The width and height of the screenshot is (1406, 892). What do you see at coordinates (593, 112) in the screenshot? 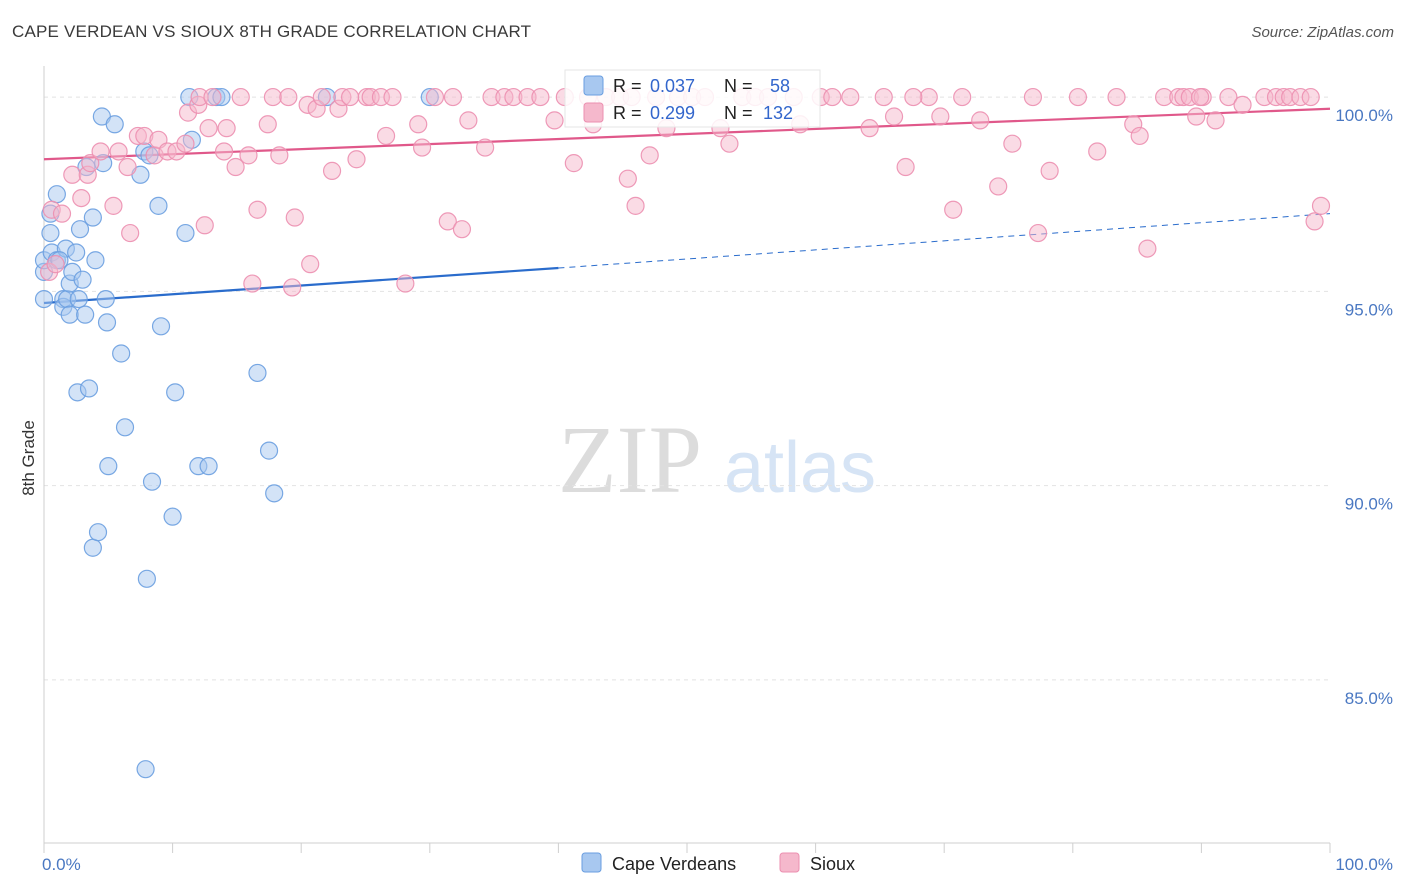
I see `legend-swatch-pink` at bounding box center [593, 112].